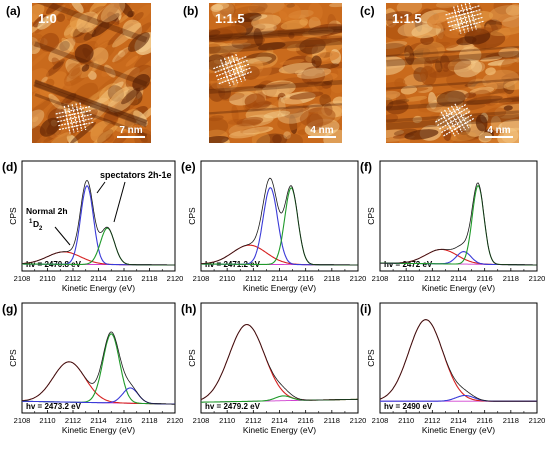  What do you see at coordinates (201, 420) in the screenshot?
I see `x-tick-label: 2108` at bounding box center [201, 420].